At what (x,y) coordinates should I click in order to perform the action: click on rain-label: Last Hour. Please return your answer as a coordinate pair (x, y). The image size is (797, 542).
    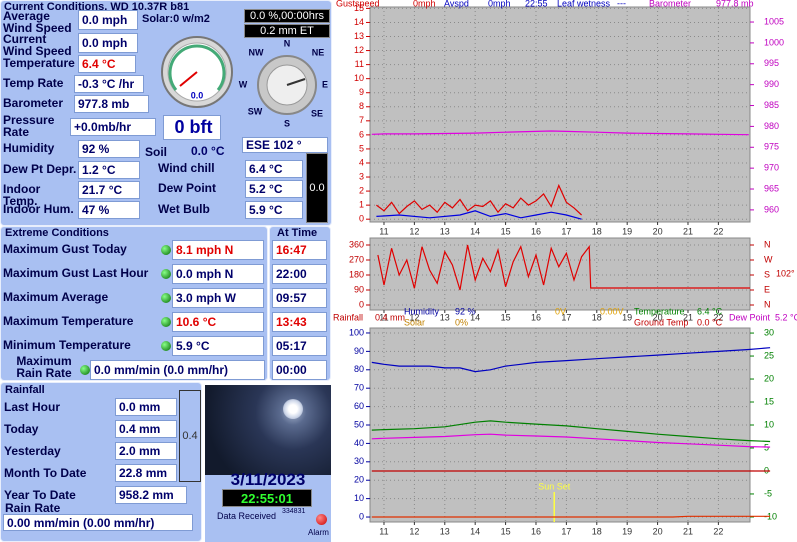
    Looking at the image, I should click on (32, 407).